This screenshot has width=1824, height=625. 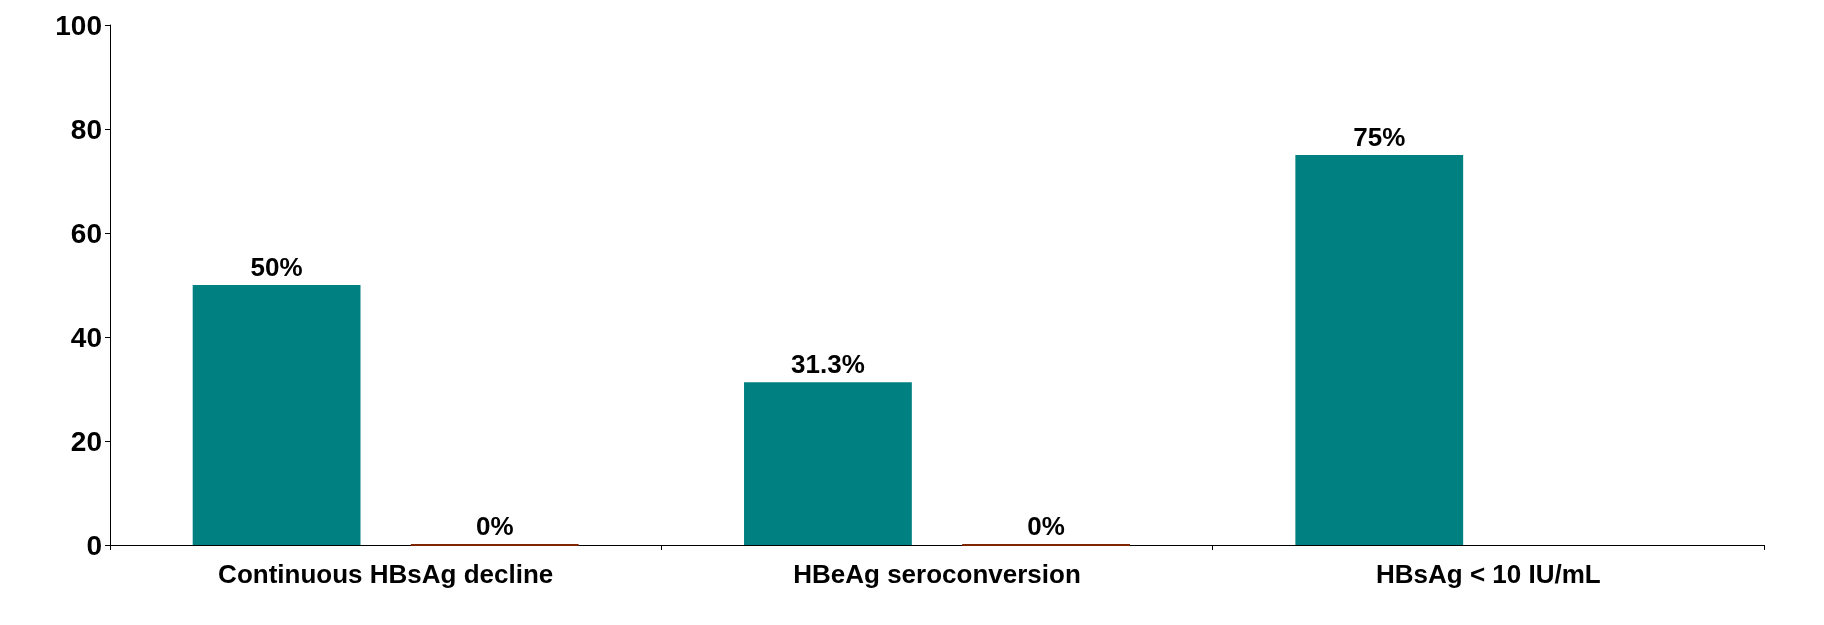 What do you see at coordinates (86, 233) in the screenshot?
I see `y-tick-label: 60` at bounding box center [86, 233].